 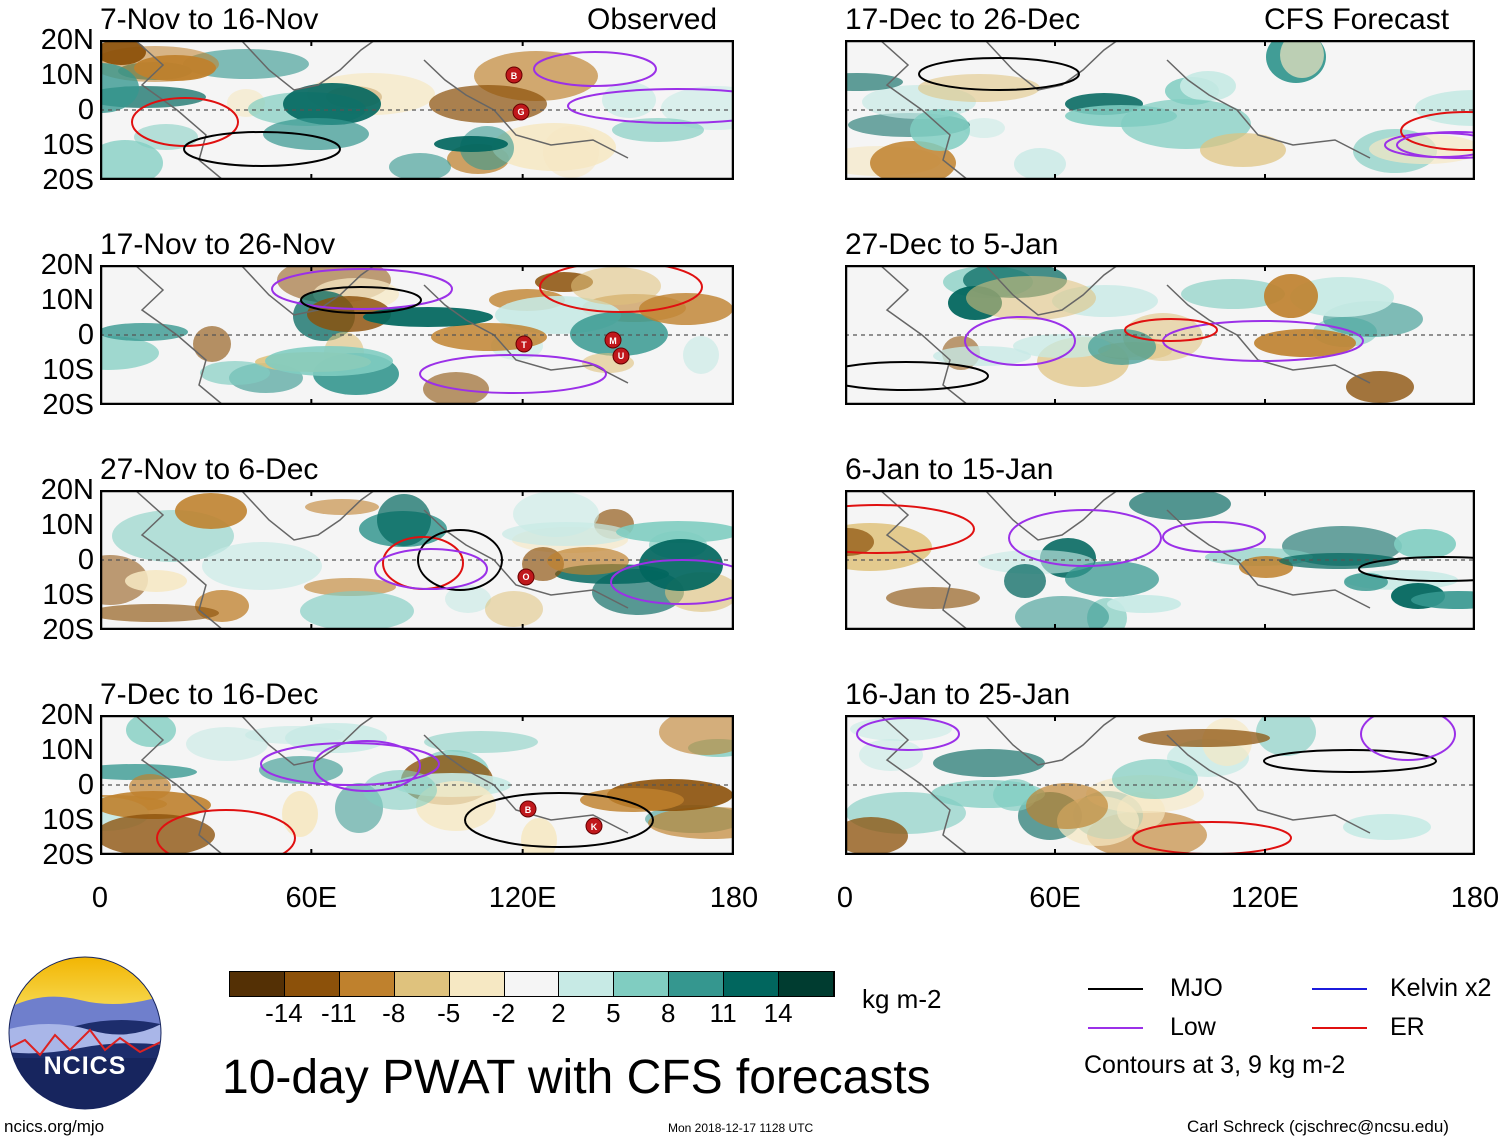 I want to click on map-panel: O, so click(x=417, y=560).